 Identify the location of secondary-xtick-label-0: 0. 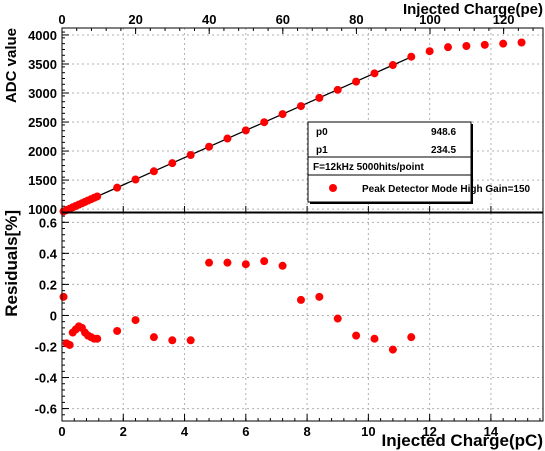
(61, 19).